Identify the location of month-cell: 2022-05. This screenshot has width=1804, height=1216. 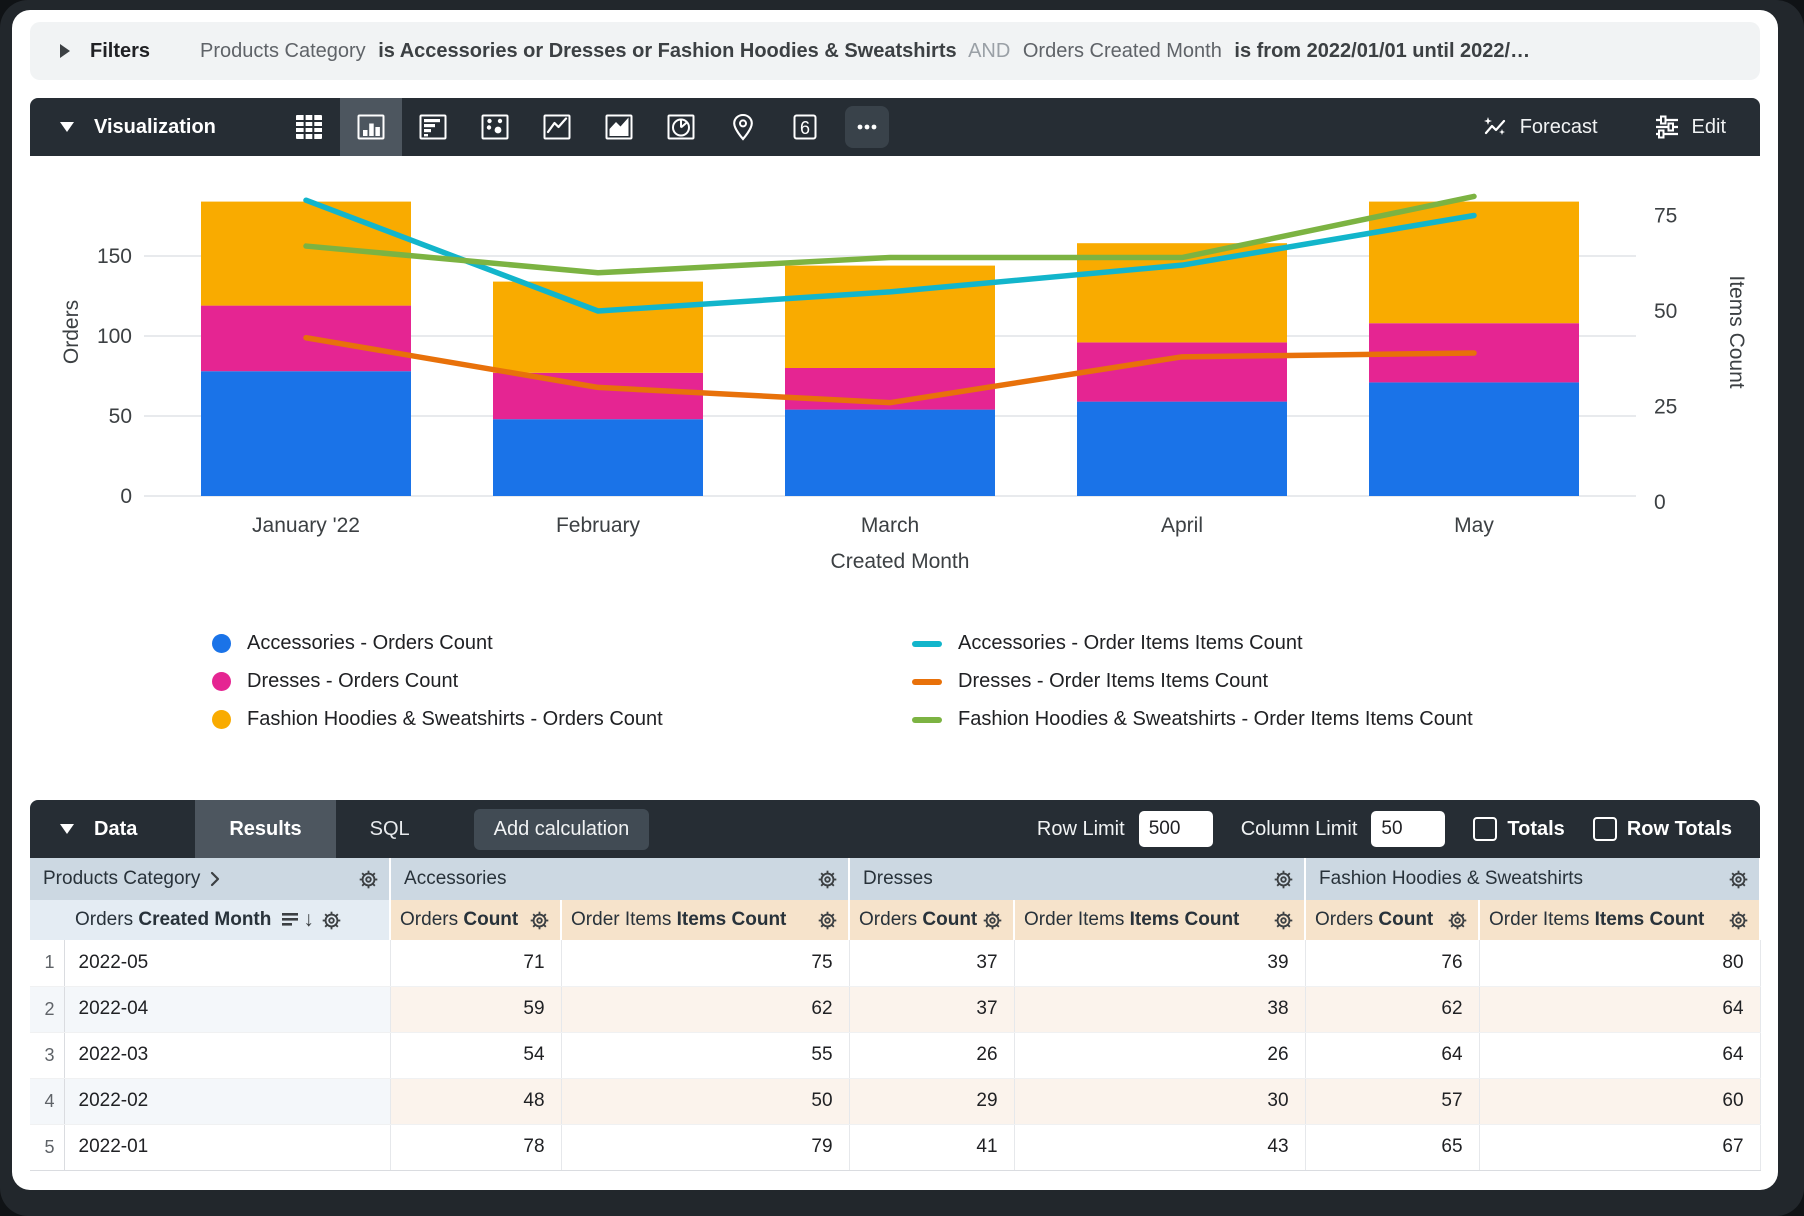
(227, 963).